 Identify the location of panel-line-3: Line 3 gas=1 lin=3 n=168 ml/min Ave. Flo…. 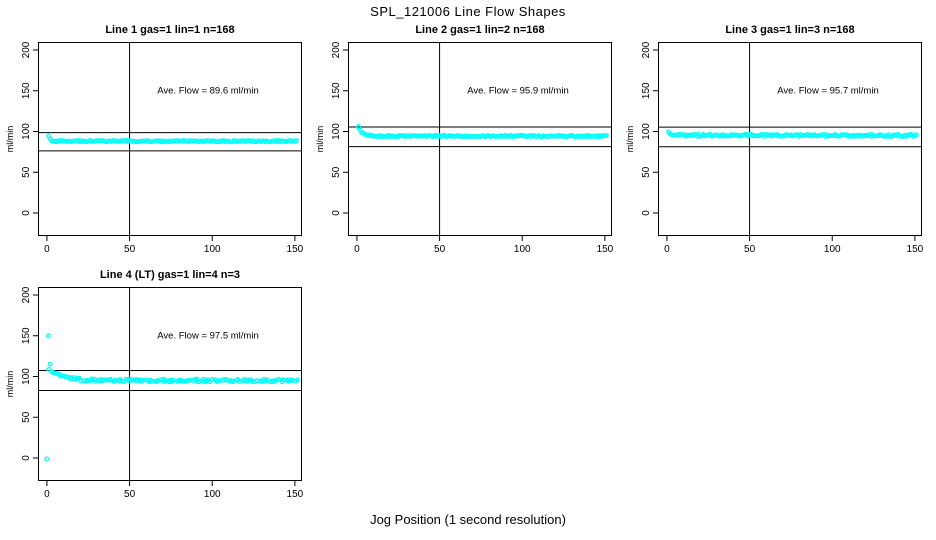
(774, 139).